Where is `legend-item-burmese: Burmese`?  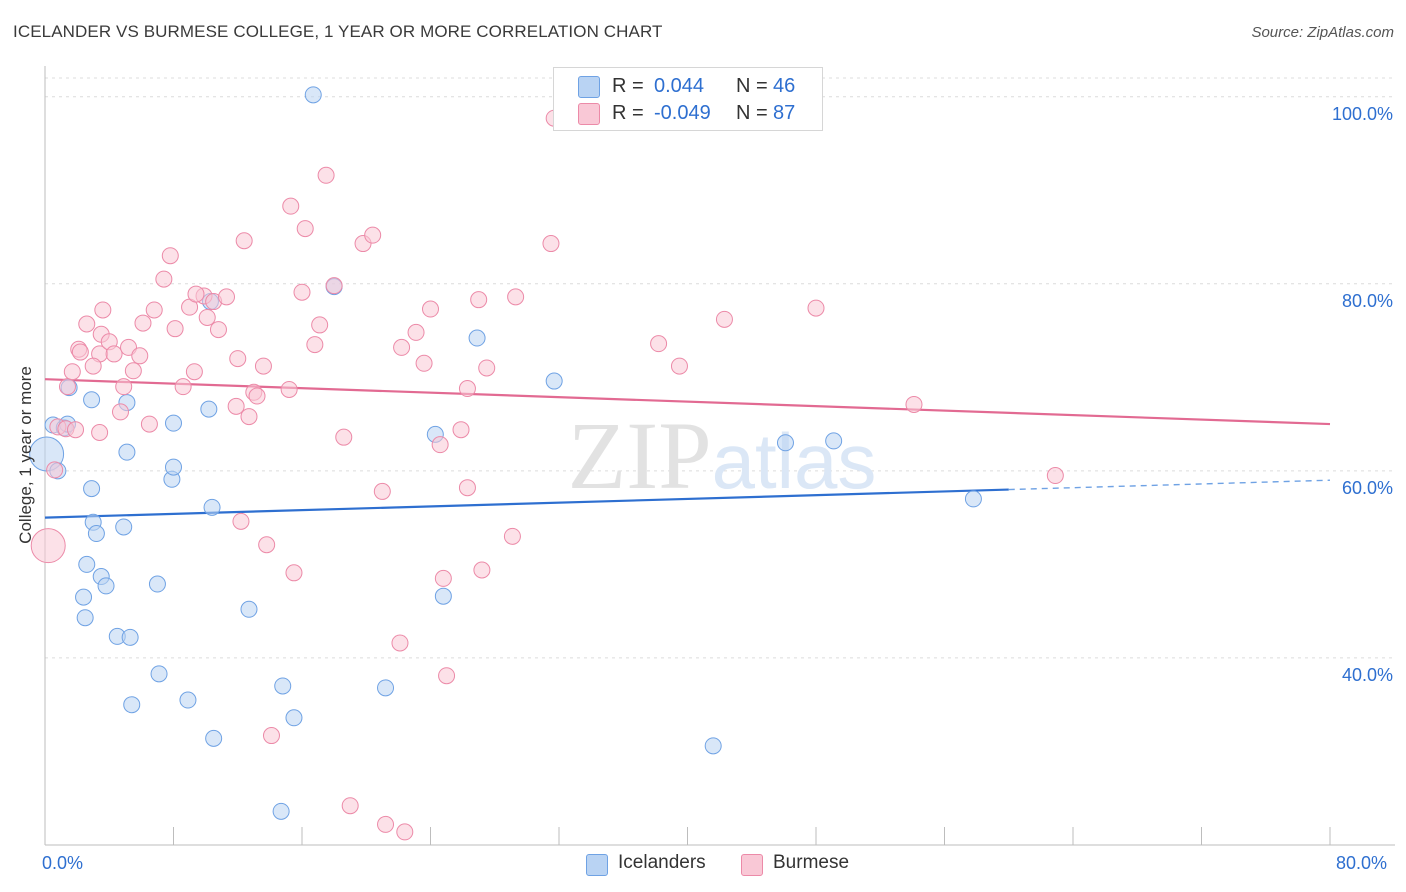
legend-item-burmese: Burmese is located at coordinates (806, 865).